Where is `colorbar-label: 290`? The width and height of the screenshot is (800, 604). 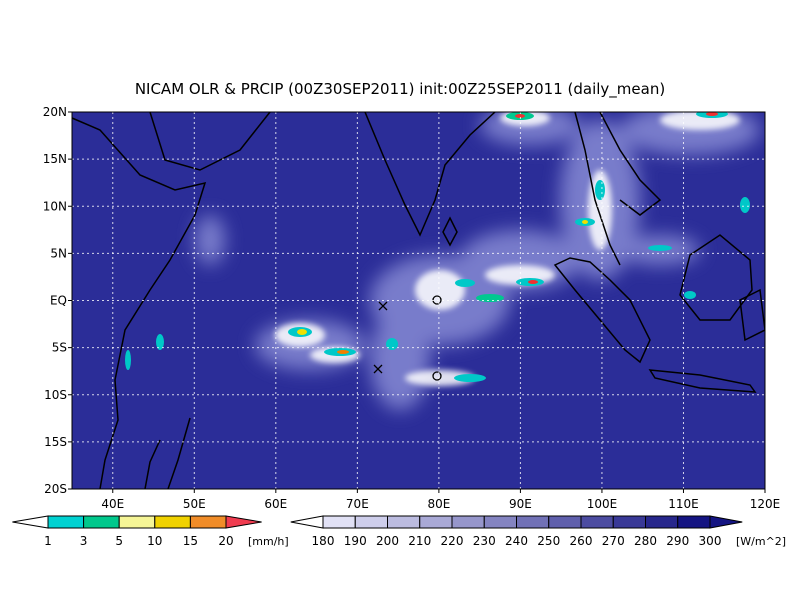
colorbar-label: 290 is located at coordinates (677, 541).